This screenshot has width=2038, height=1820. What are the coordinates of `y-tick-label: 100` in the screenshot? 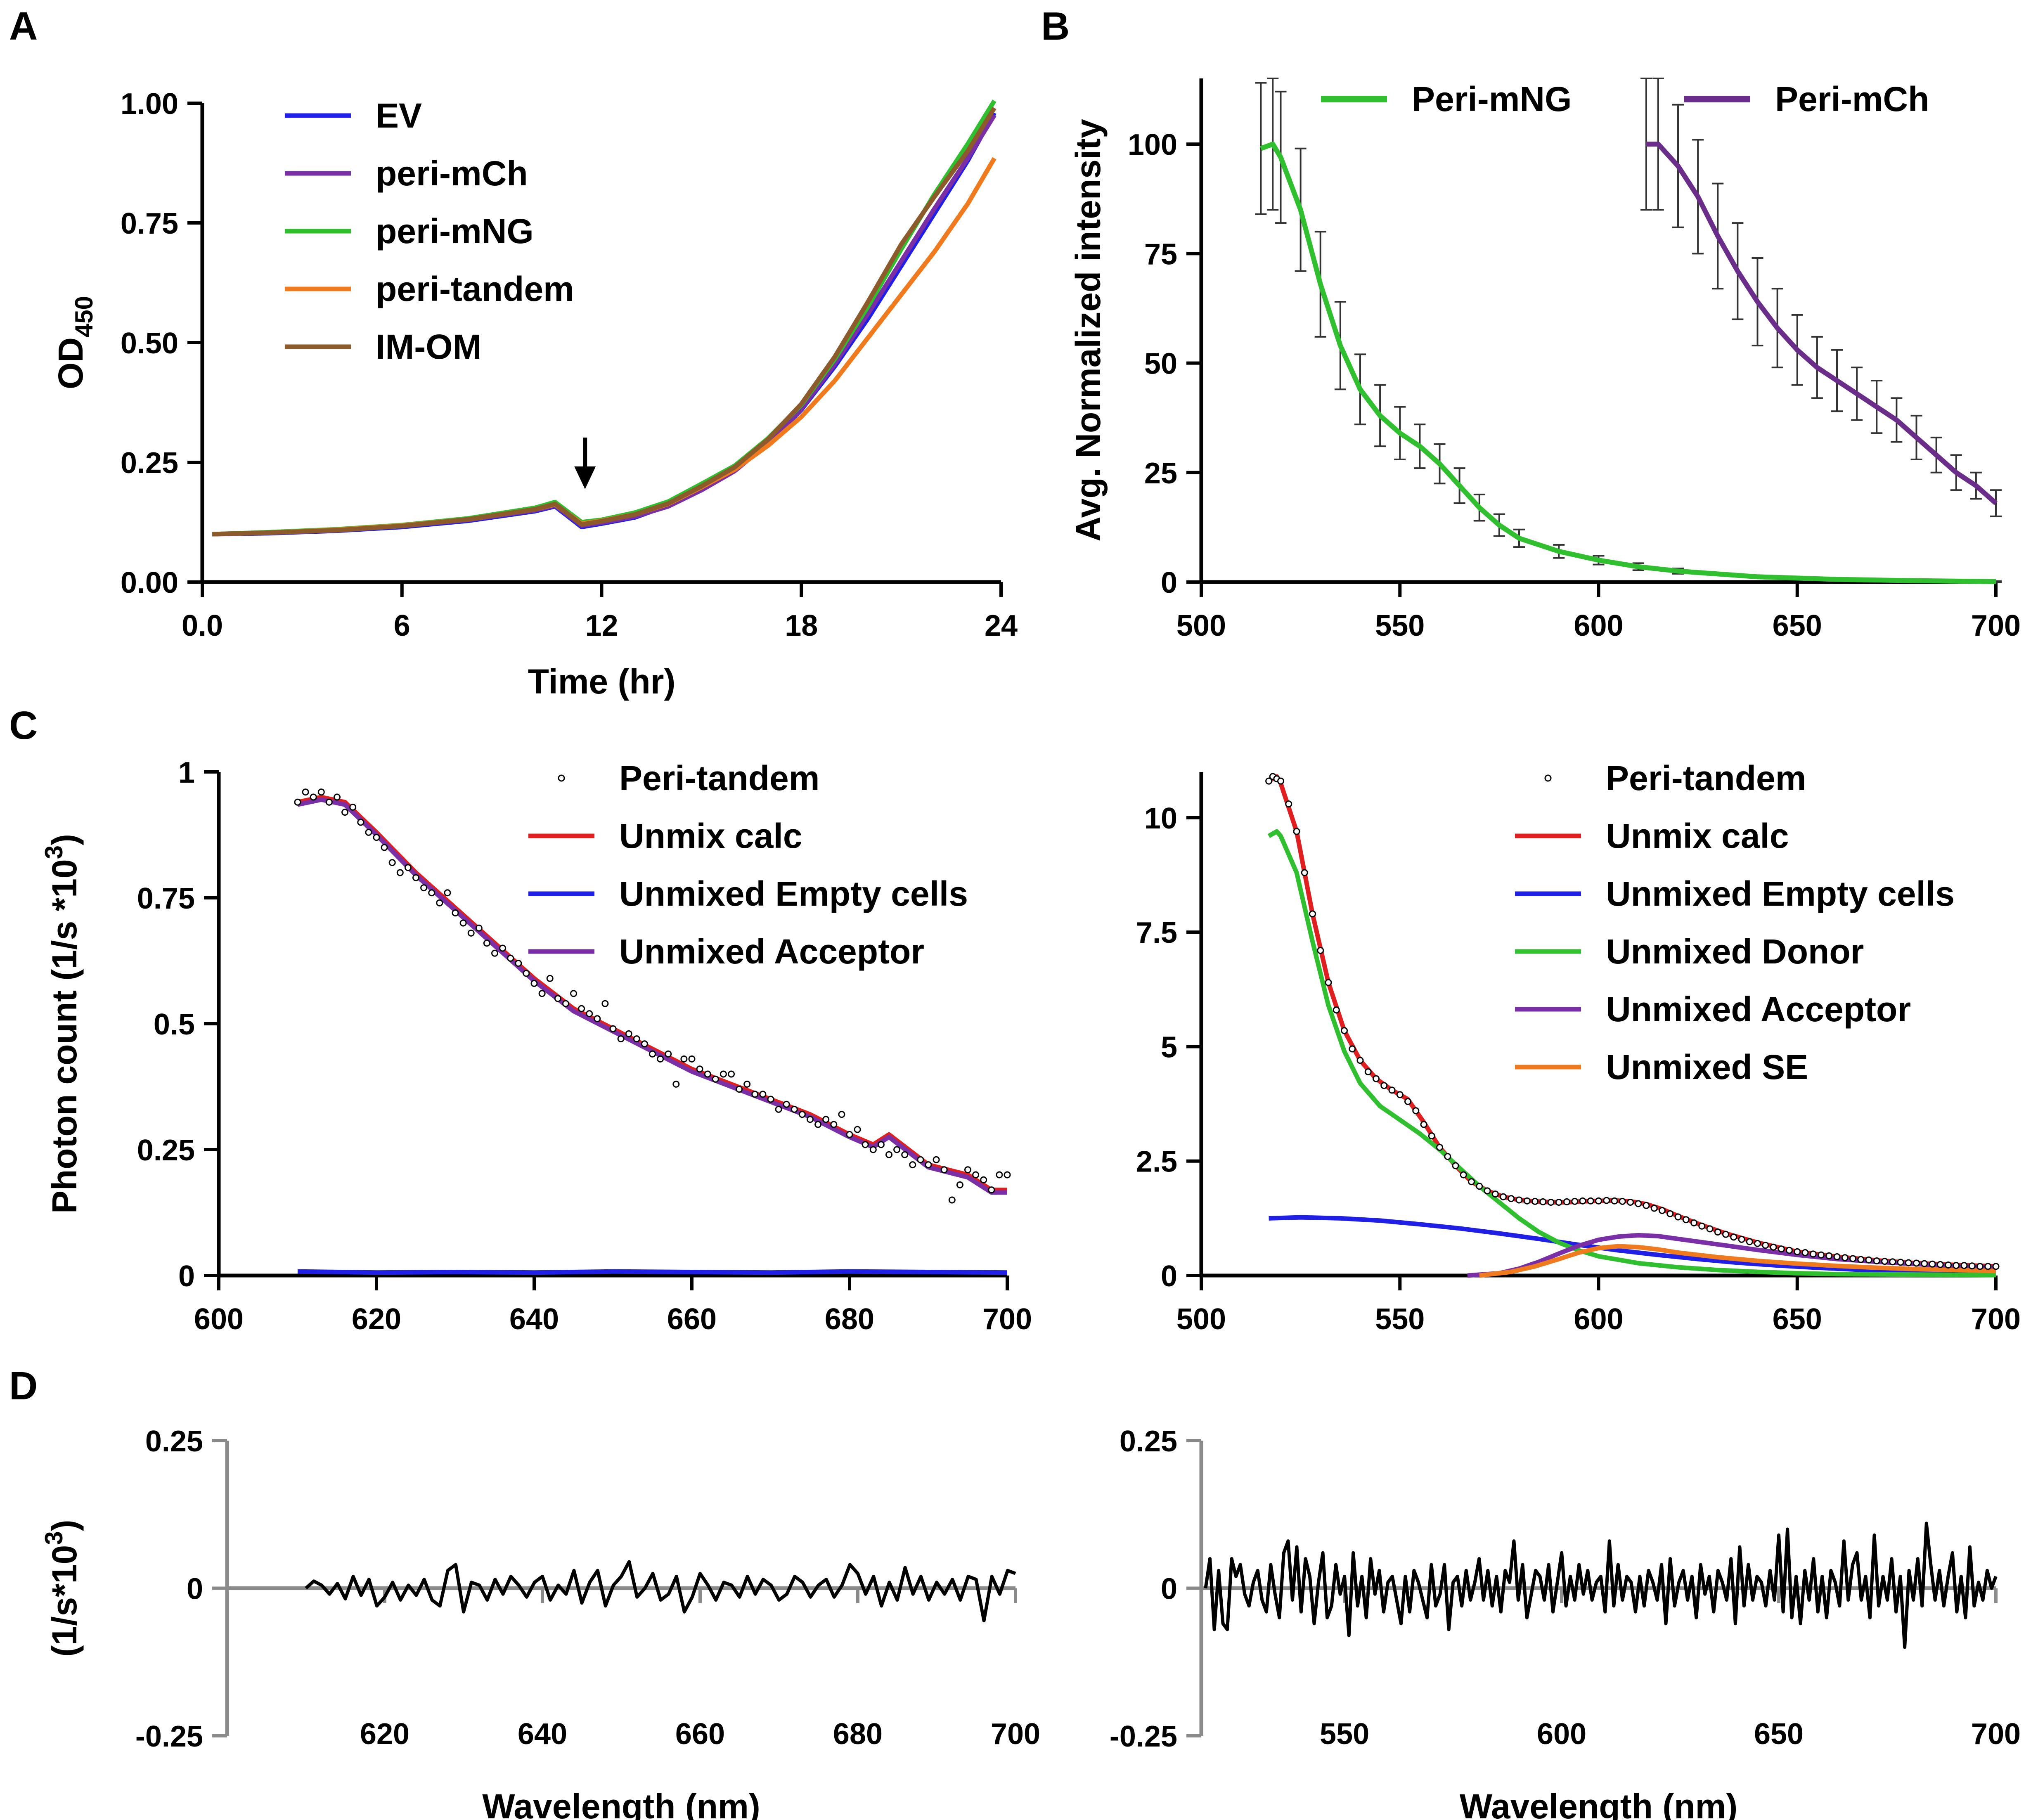 It's located at (1152, 144).